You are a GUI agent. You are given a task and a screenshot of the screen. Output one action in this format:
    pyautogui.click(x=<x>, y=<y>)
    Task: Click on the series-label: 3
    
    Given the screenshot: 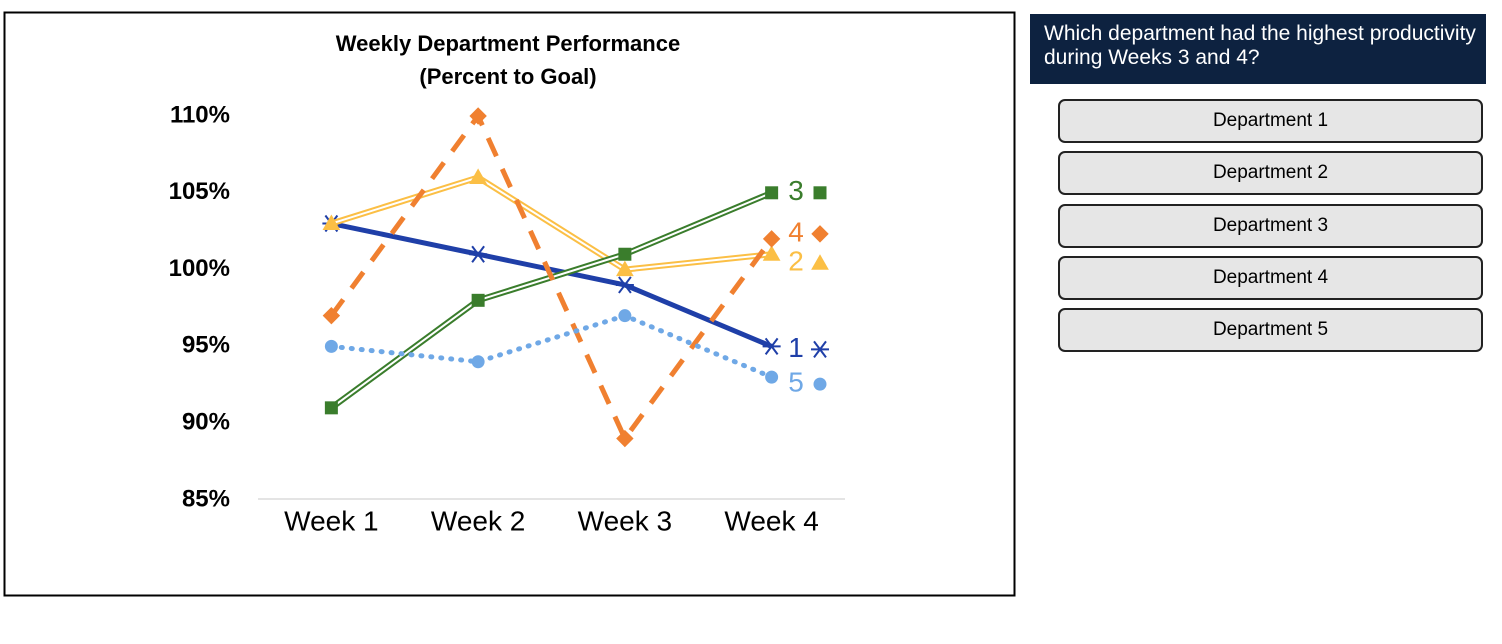 What is the action you would take?
    pyautogui.click(x=796, y=190)
    